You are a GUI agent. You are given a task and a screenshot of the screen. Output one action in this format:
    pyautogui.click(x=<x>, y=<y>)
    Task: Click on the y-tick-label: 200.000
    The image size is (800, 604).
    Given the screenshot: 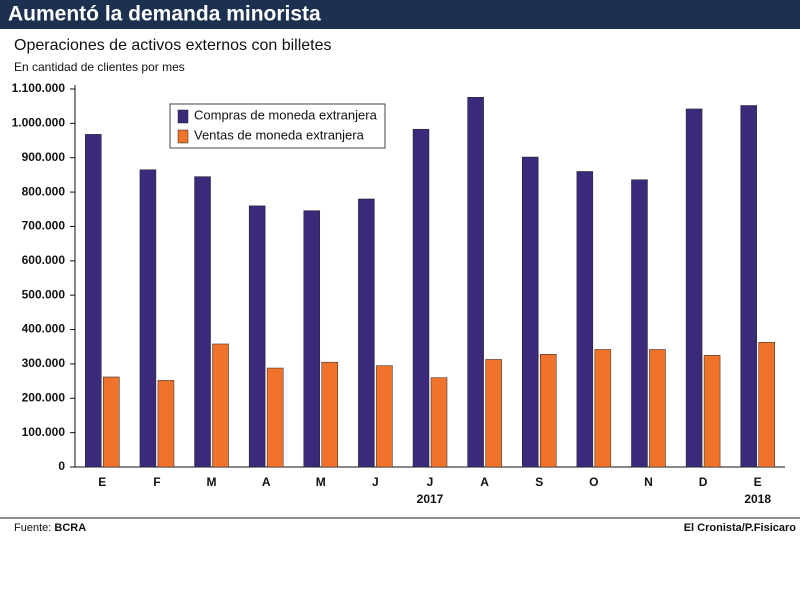 What is the action you would take?
    pyautogui.click(x=44, y=397)
    